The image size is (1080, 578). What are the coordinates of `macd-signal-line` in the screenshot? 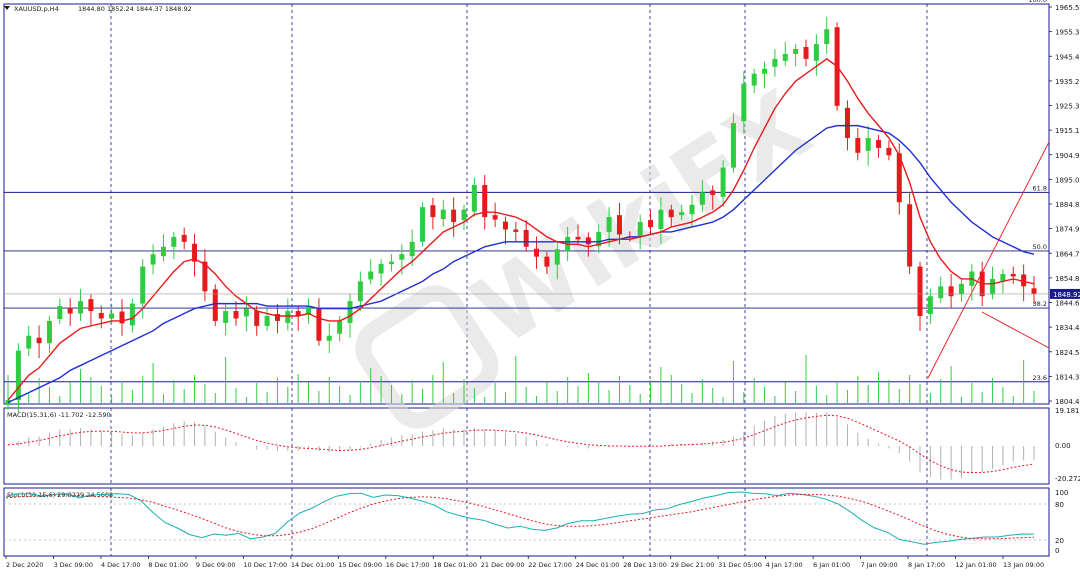 It's located at (521, 444).